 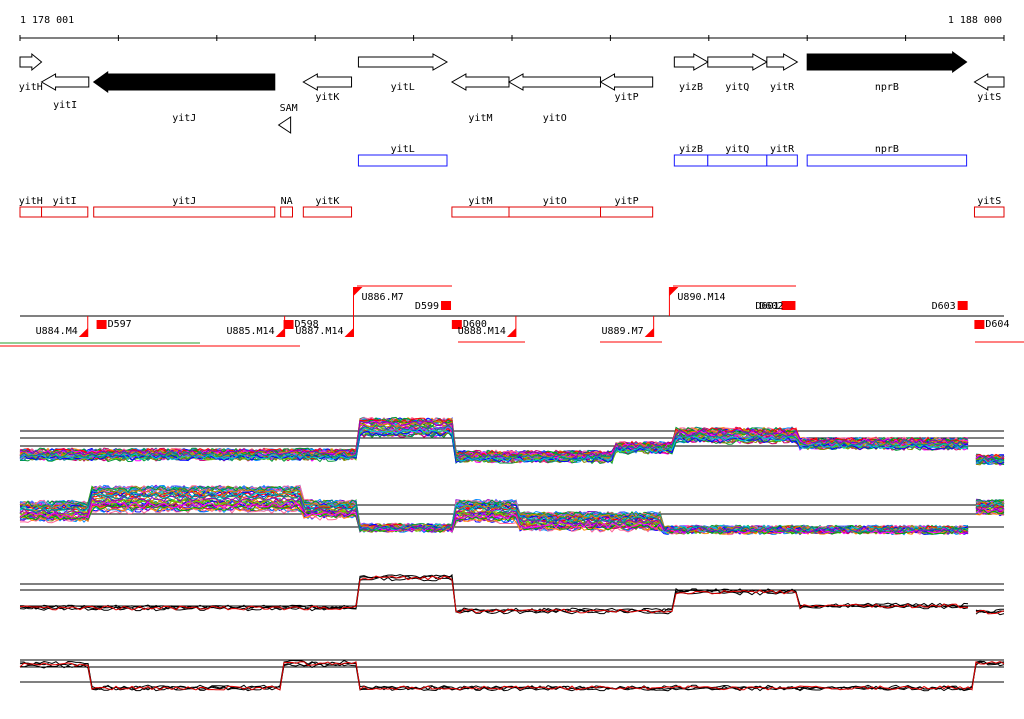 I want to click on gene-label-yizB: yizB, so click(x=691, y=87).